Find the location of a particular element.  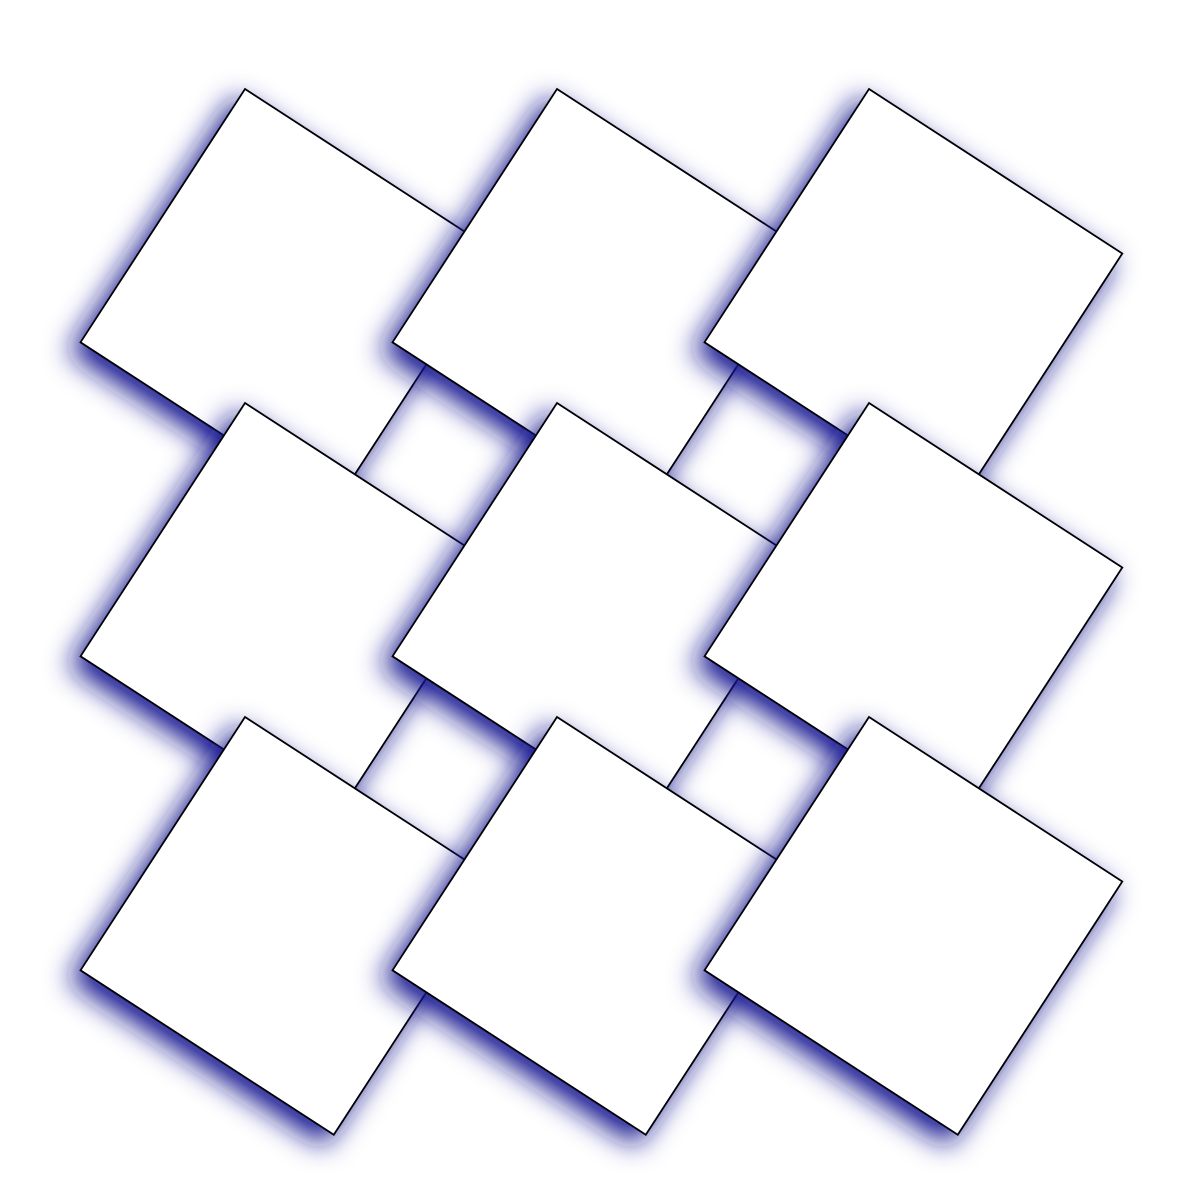

tile-r3-c2 is located at coordinates (601, 926).